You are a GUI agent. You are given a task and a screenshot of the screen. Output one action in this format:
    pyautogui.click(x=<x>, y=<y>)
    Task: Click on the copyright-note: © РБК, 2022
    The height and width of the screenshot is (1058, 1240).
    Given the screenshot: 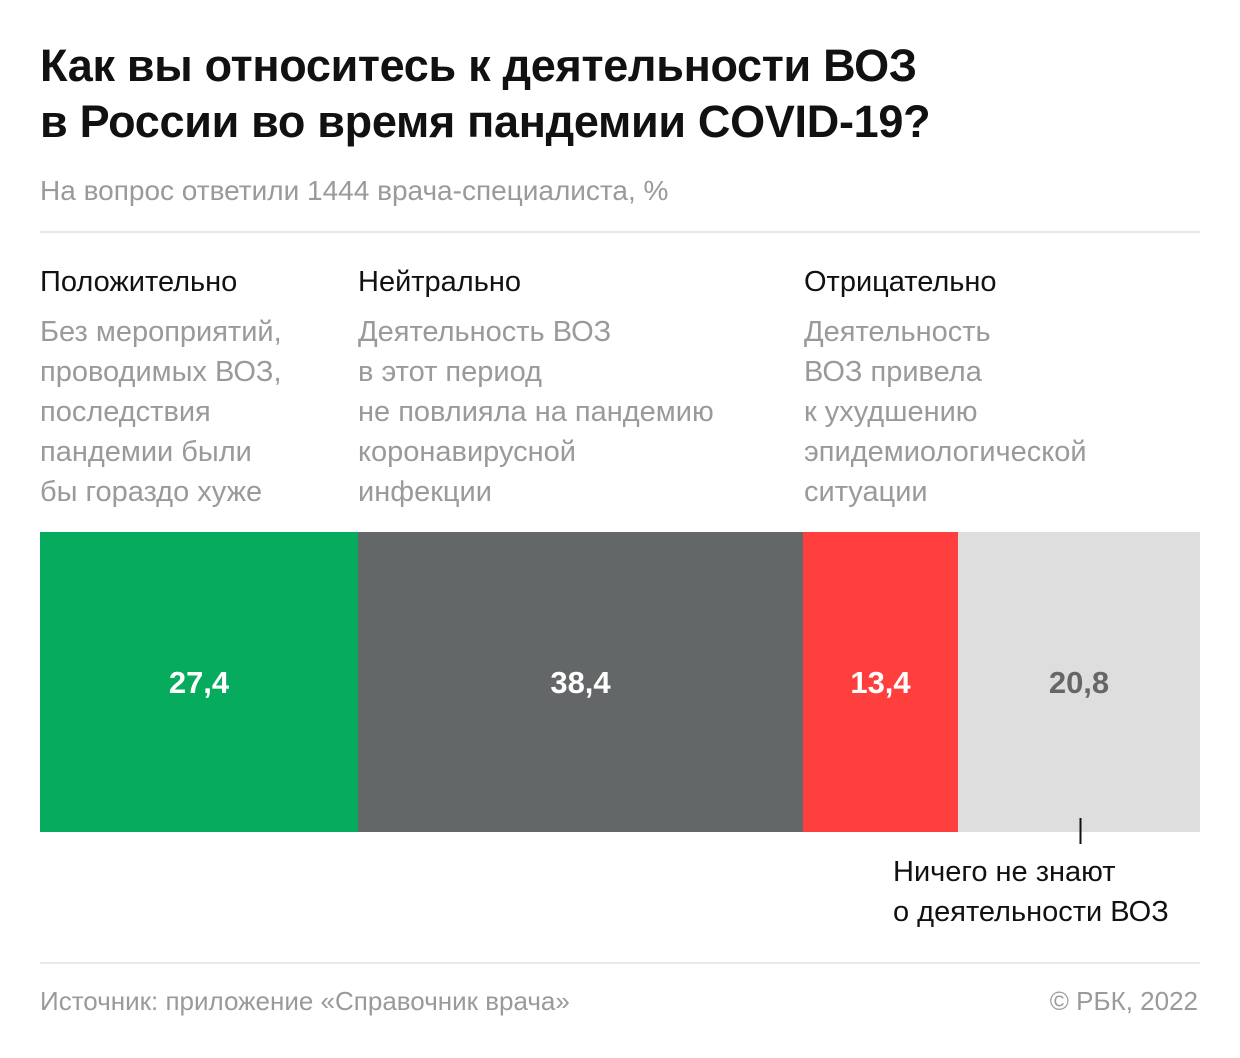 What is the action you would take?
    pyautogui.click(x=1123, y=1001)
    